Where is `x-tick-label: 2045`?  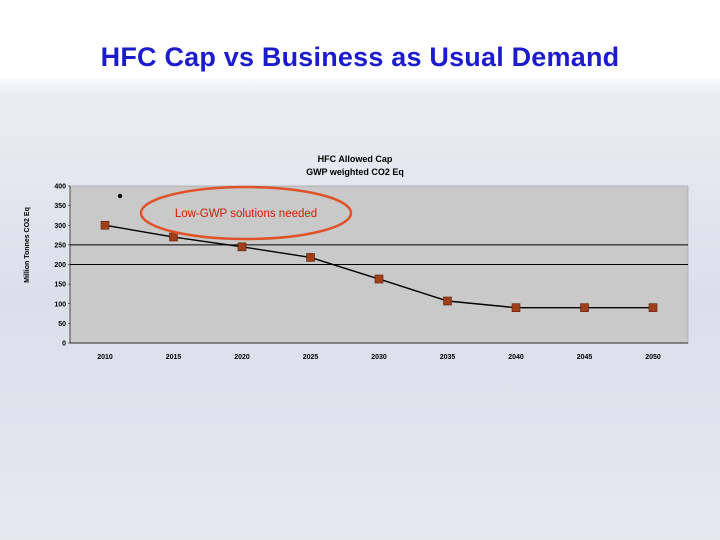
x-tick-label: 2045 is located at coordinates (585, 357).